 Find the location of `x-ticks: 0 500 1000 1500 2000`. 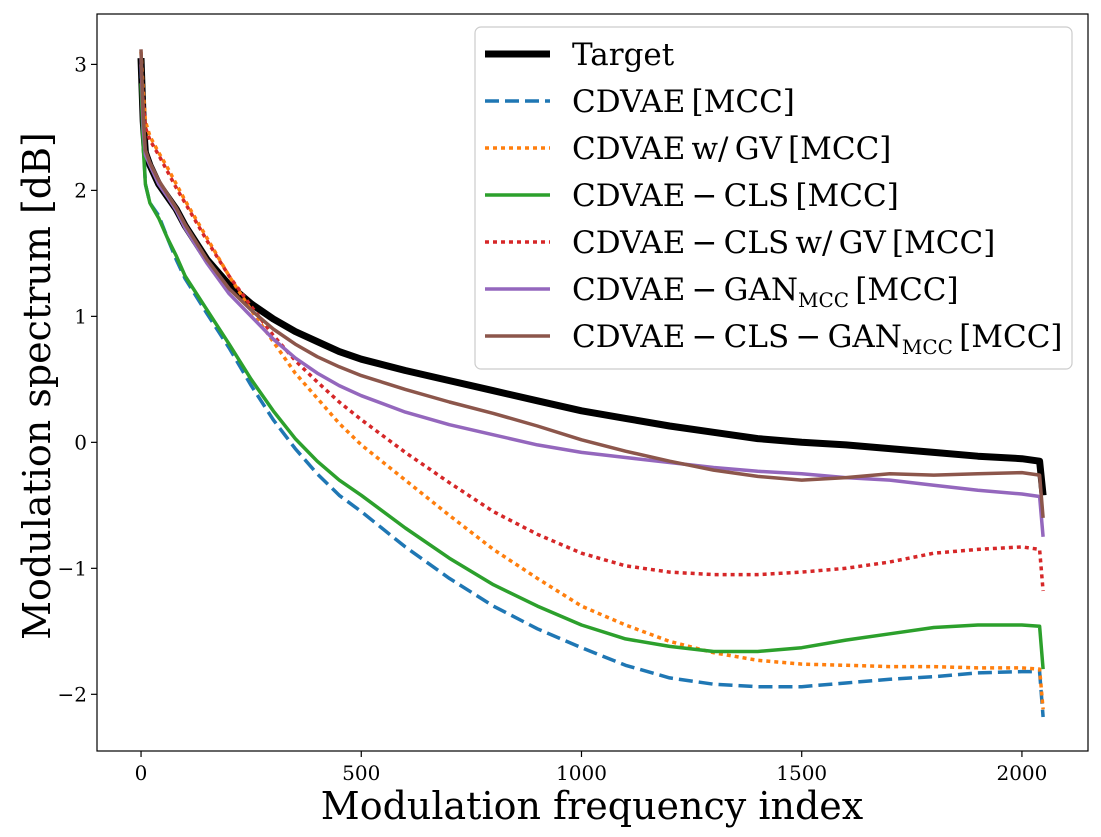

x-ticks: 0 500 1000 1500 2000 is located at coordinates (591, 768).